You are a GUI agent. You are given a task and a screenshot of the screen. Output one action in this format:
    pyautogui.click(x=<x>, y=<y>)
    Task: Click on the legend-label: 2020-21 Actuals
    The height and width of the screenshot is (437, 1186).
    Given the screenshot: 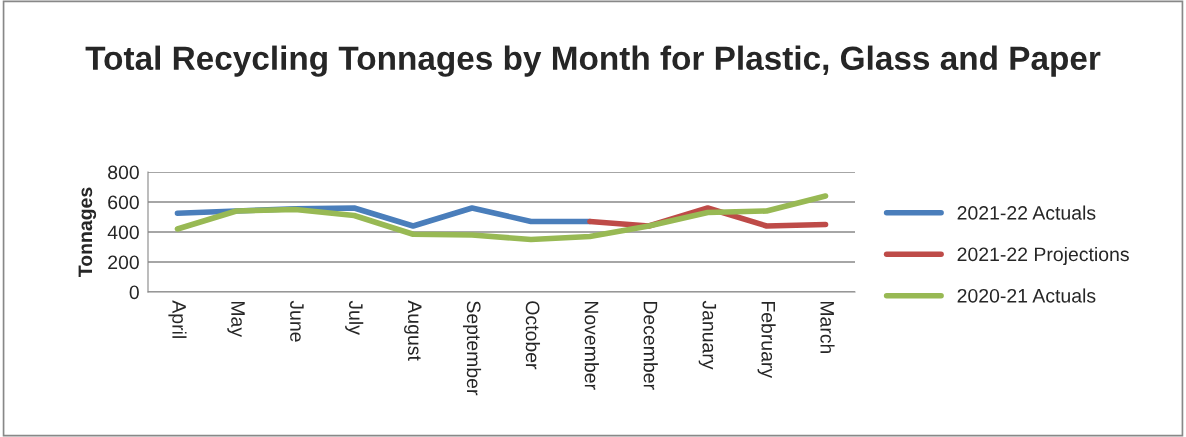 What is the action you would take?
    pyautogui.click(x=1026, y=295)
    